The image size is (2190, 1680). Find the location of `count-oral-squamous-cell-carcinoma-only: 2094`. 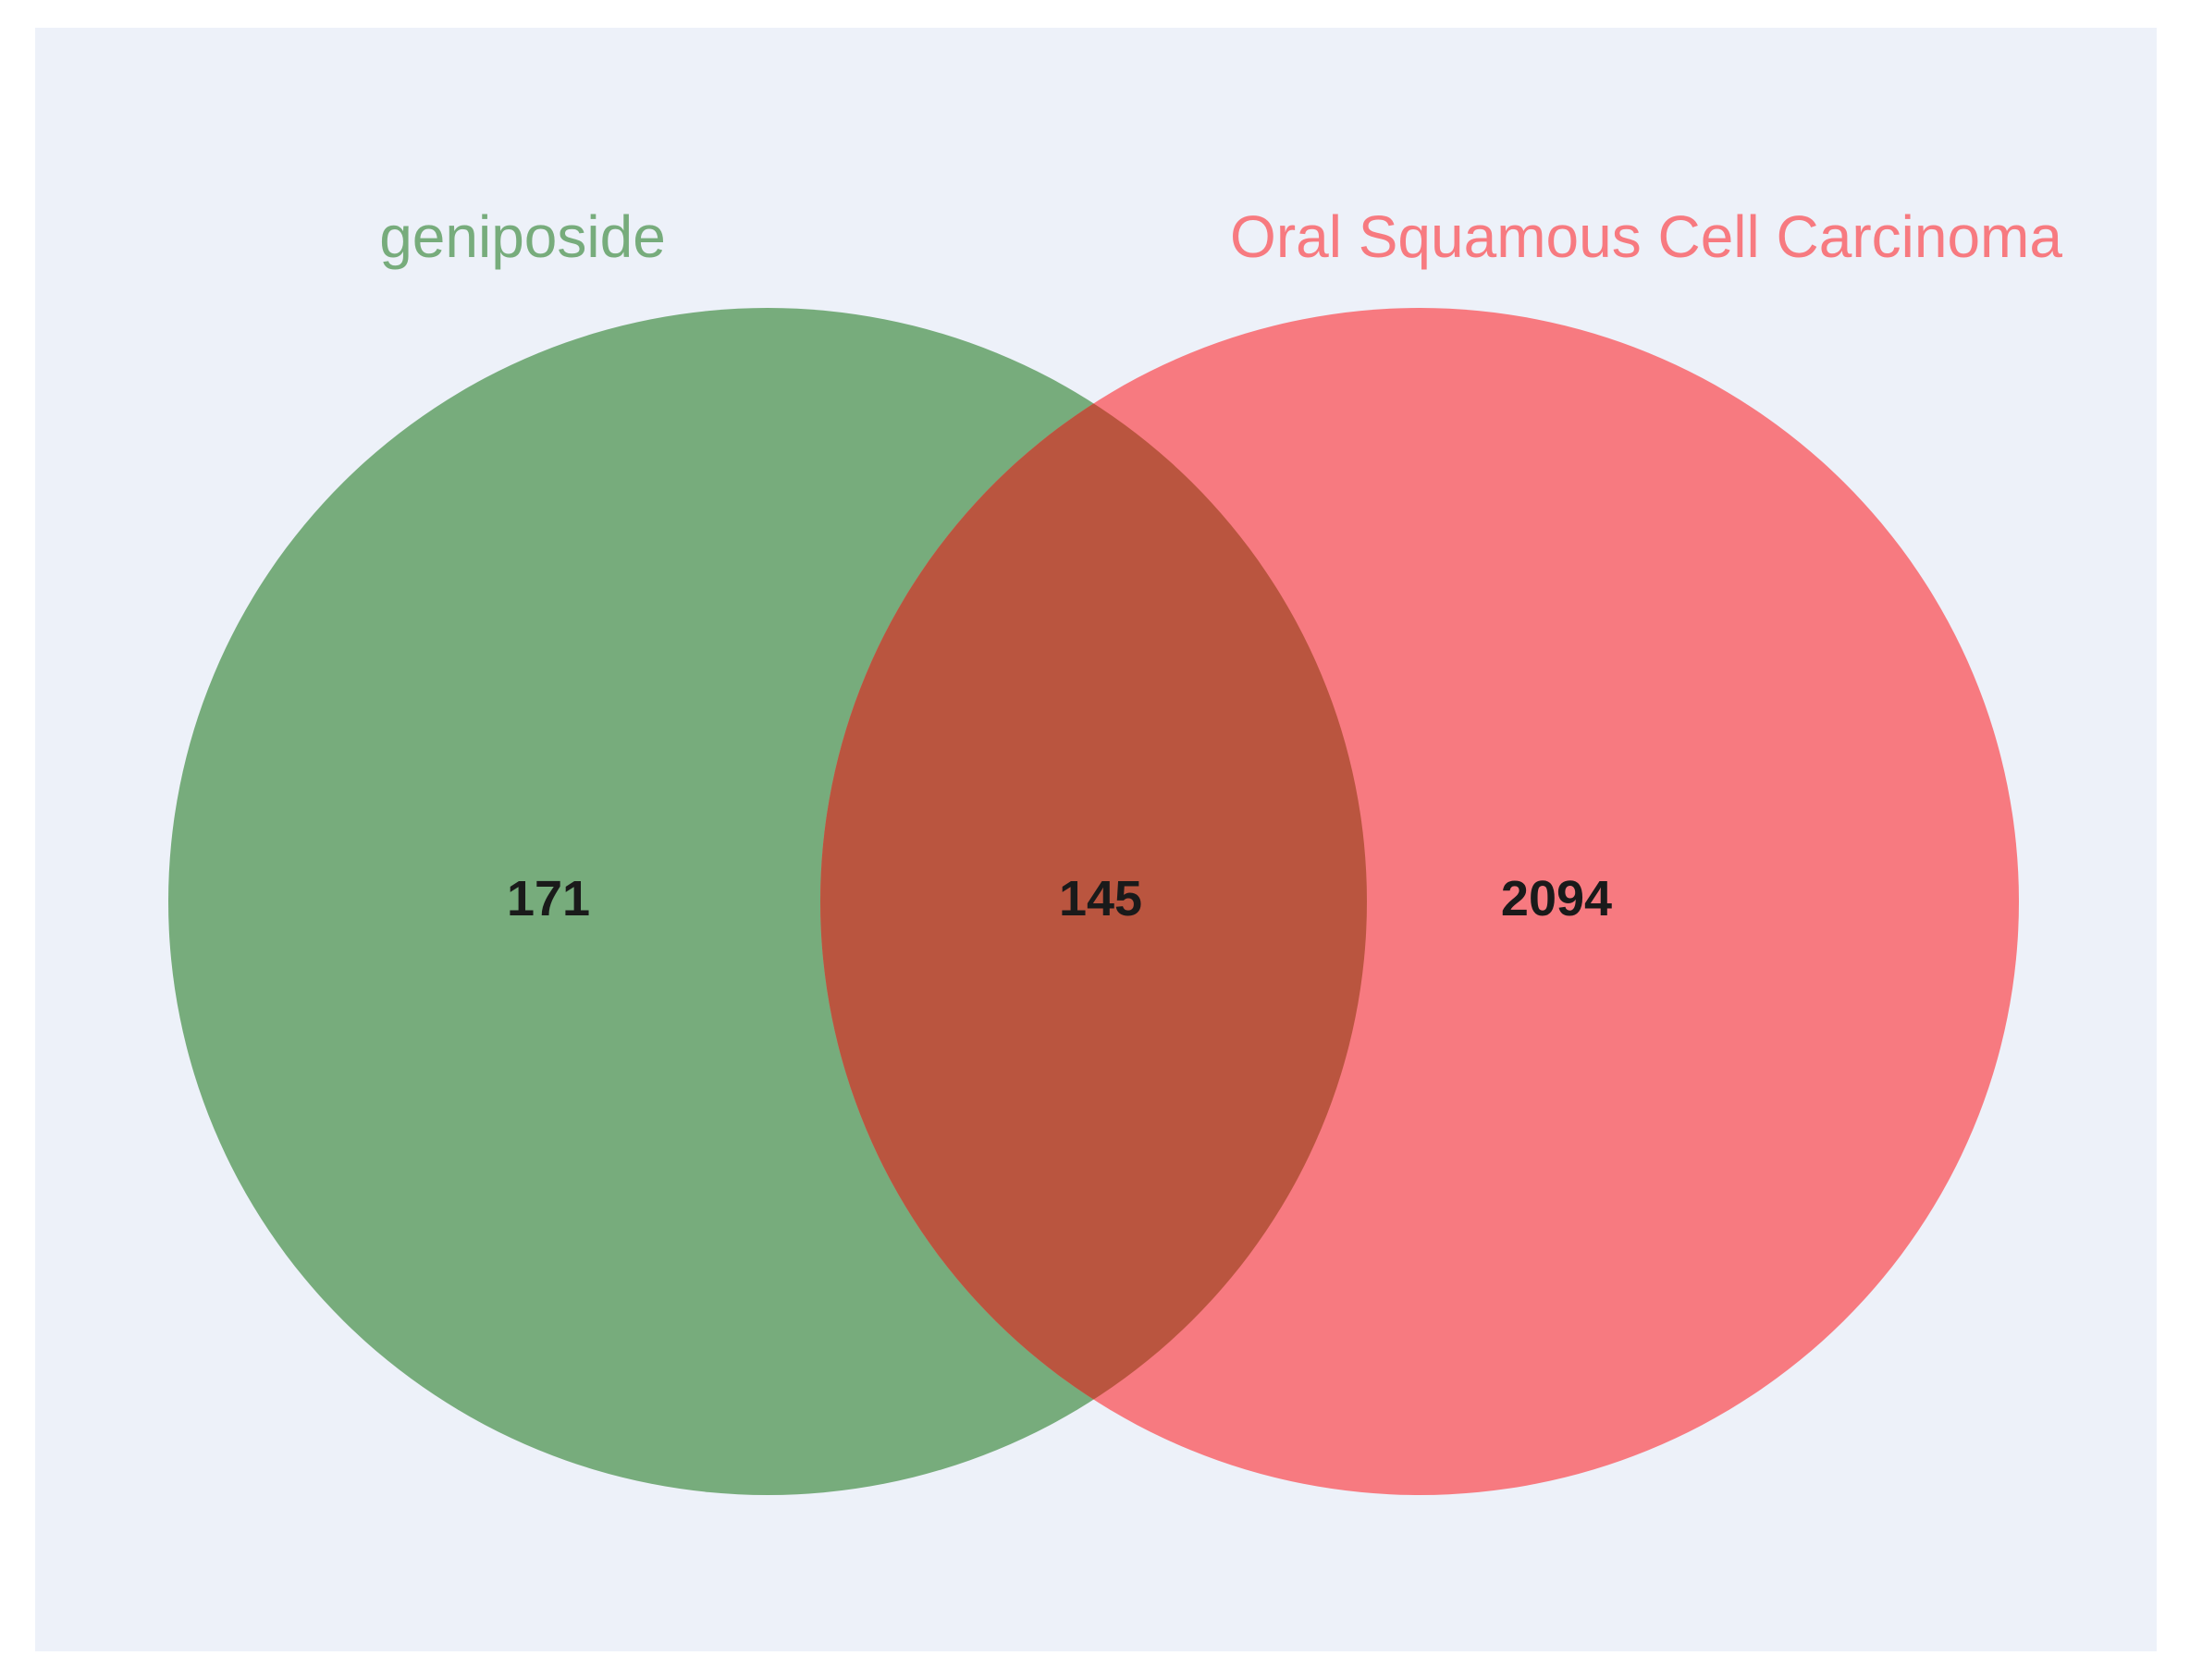

count-oral-squamous-cell-carcinoma-only: 2094 is located at coordinates (1556, 898).